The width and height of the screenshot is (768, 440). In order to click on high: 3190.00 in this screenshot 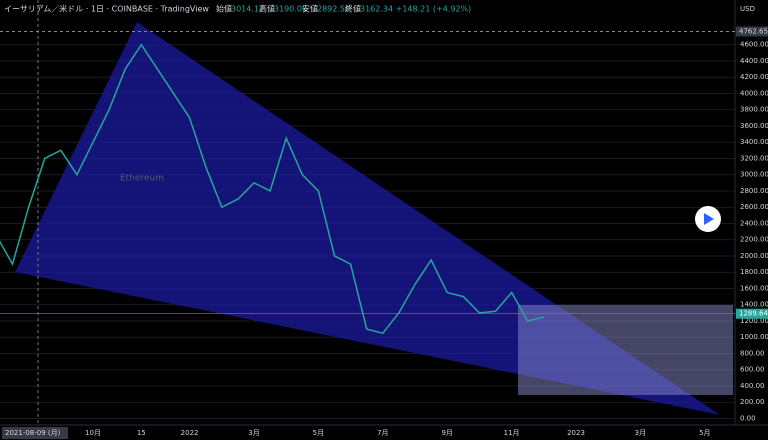, I will do `click(290, 9)`.